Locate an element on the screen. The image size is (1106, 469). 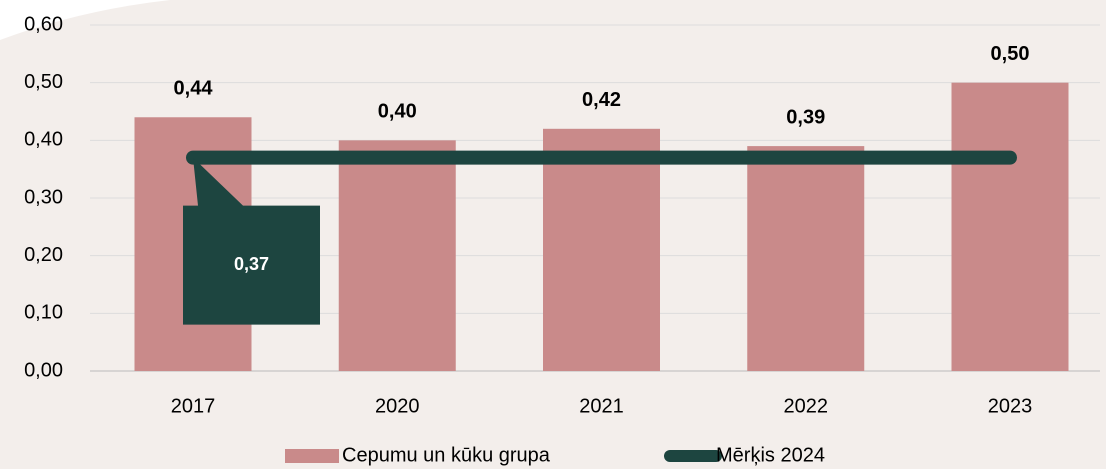
y-tick-label: 0,10 is located at coordinates (43, 313).